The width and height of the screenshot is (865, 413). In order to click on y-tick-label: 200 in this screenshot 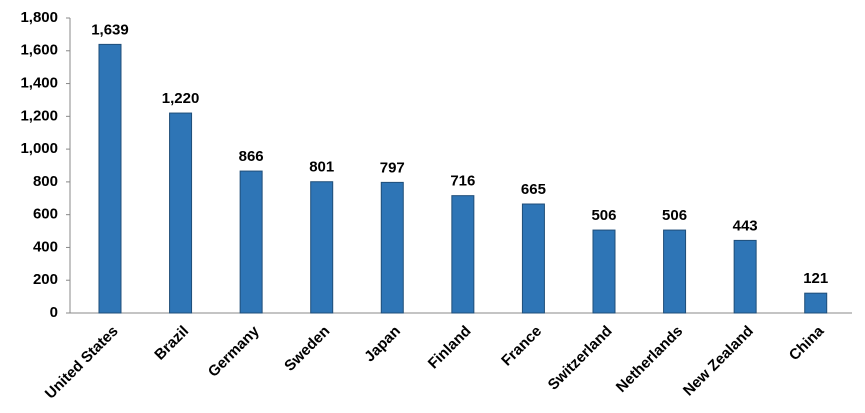, I will do `click(45, 279)`.